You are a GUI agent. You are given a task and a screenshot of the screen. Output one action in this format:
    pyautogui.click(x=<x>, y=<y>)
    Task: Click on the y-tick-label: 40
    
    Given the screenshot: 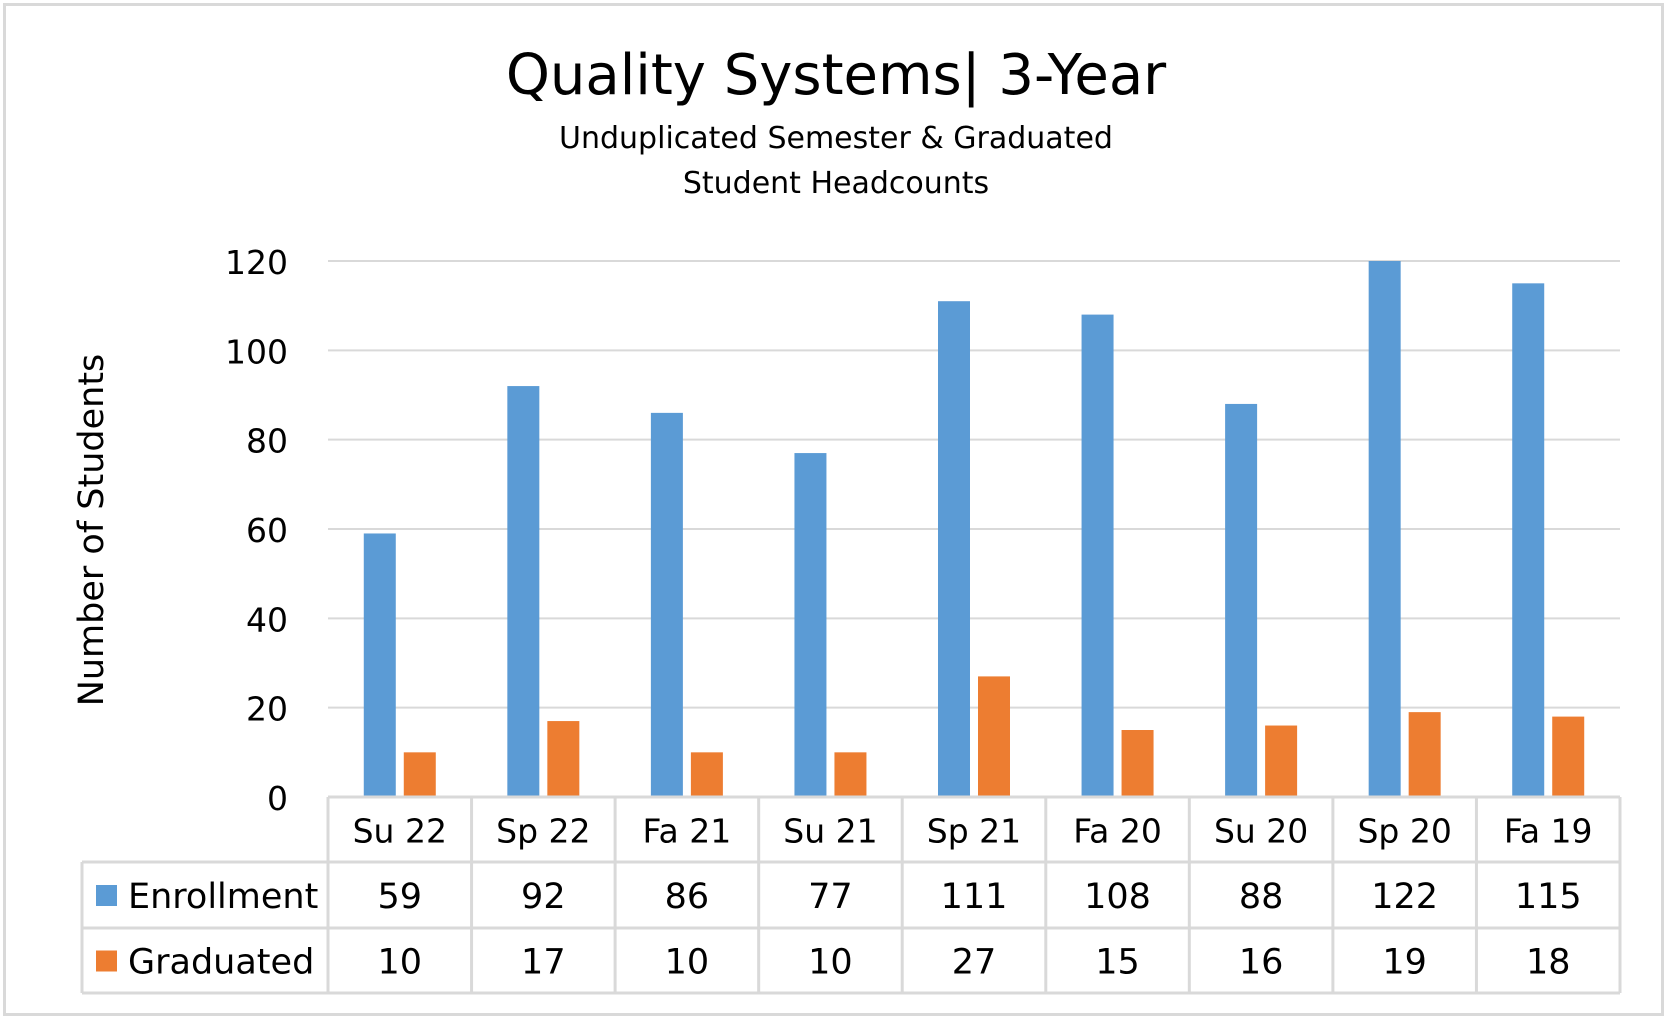 What is the action you would take?
    pyautogui.click(x=267, y=619)
    